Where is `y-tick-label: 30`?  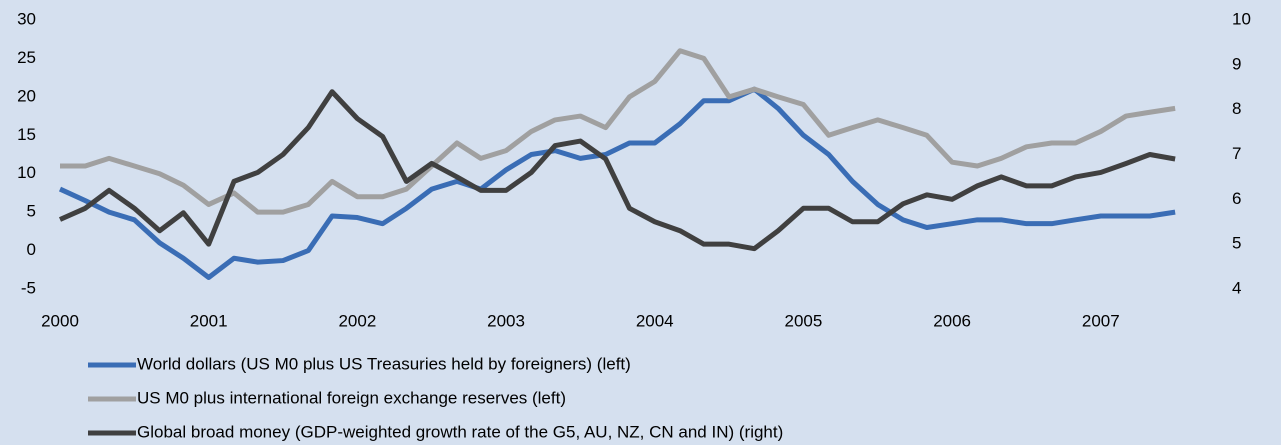 y-tick-label: 30 is located at coordinates (26, 18).